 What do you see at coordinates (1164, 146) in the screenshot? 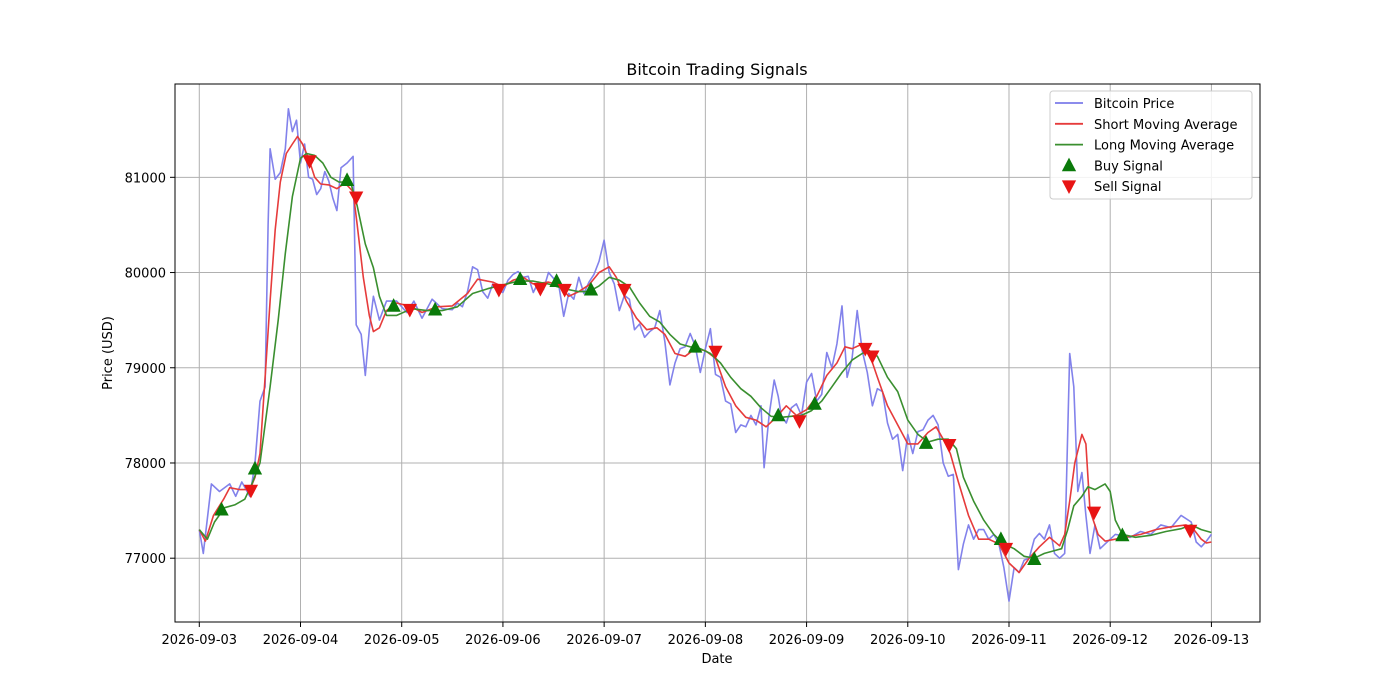
I see `legend-label: Long Moving Average` at bounding box center [1164, 146].